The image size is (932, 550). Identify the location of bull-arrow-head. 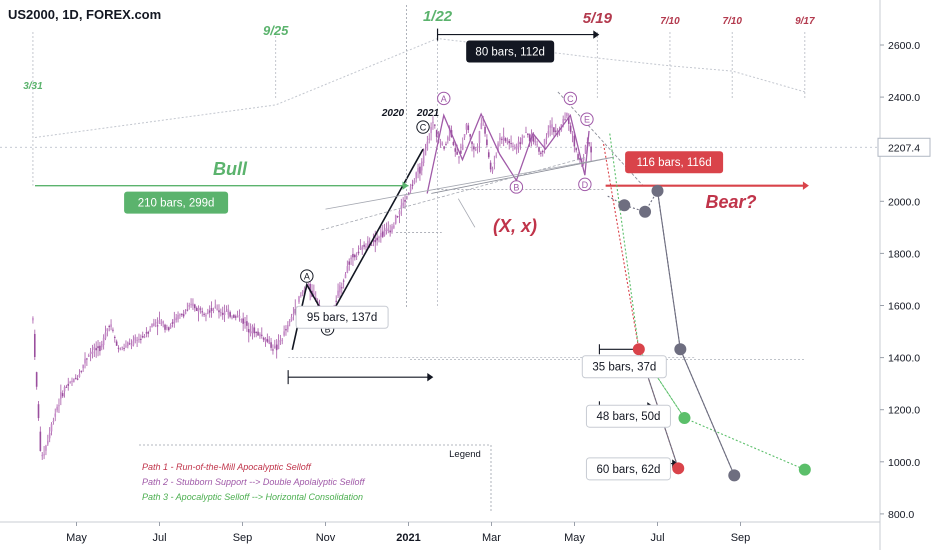
(405, 185).